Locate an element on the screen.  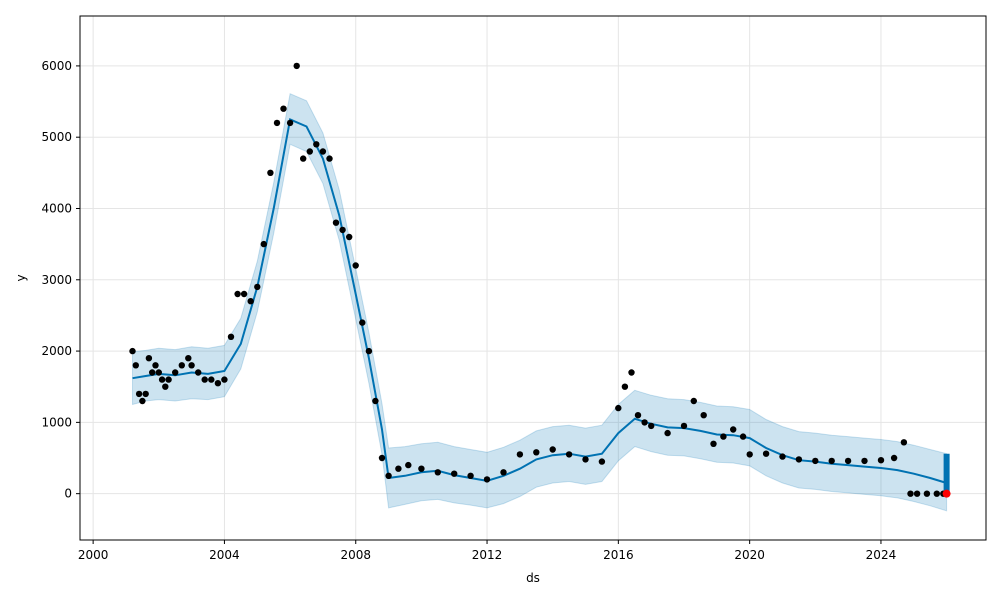
x-tick-label: 2024 is located at coordinates (881, 555).